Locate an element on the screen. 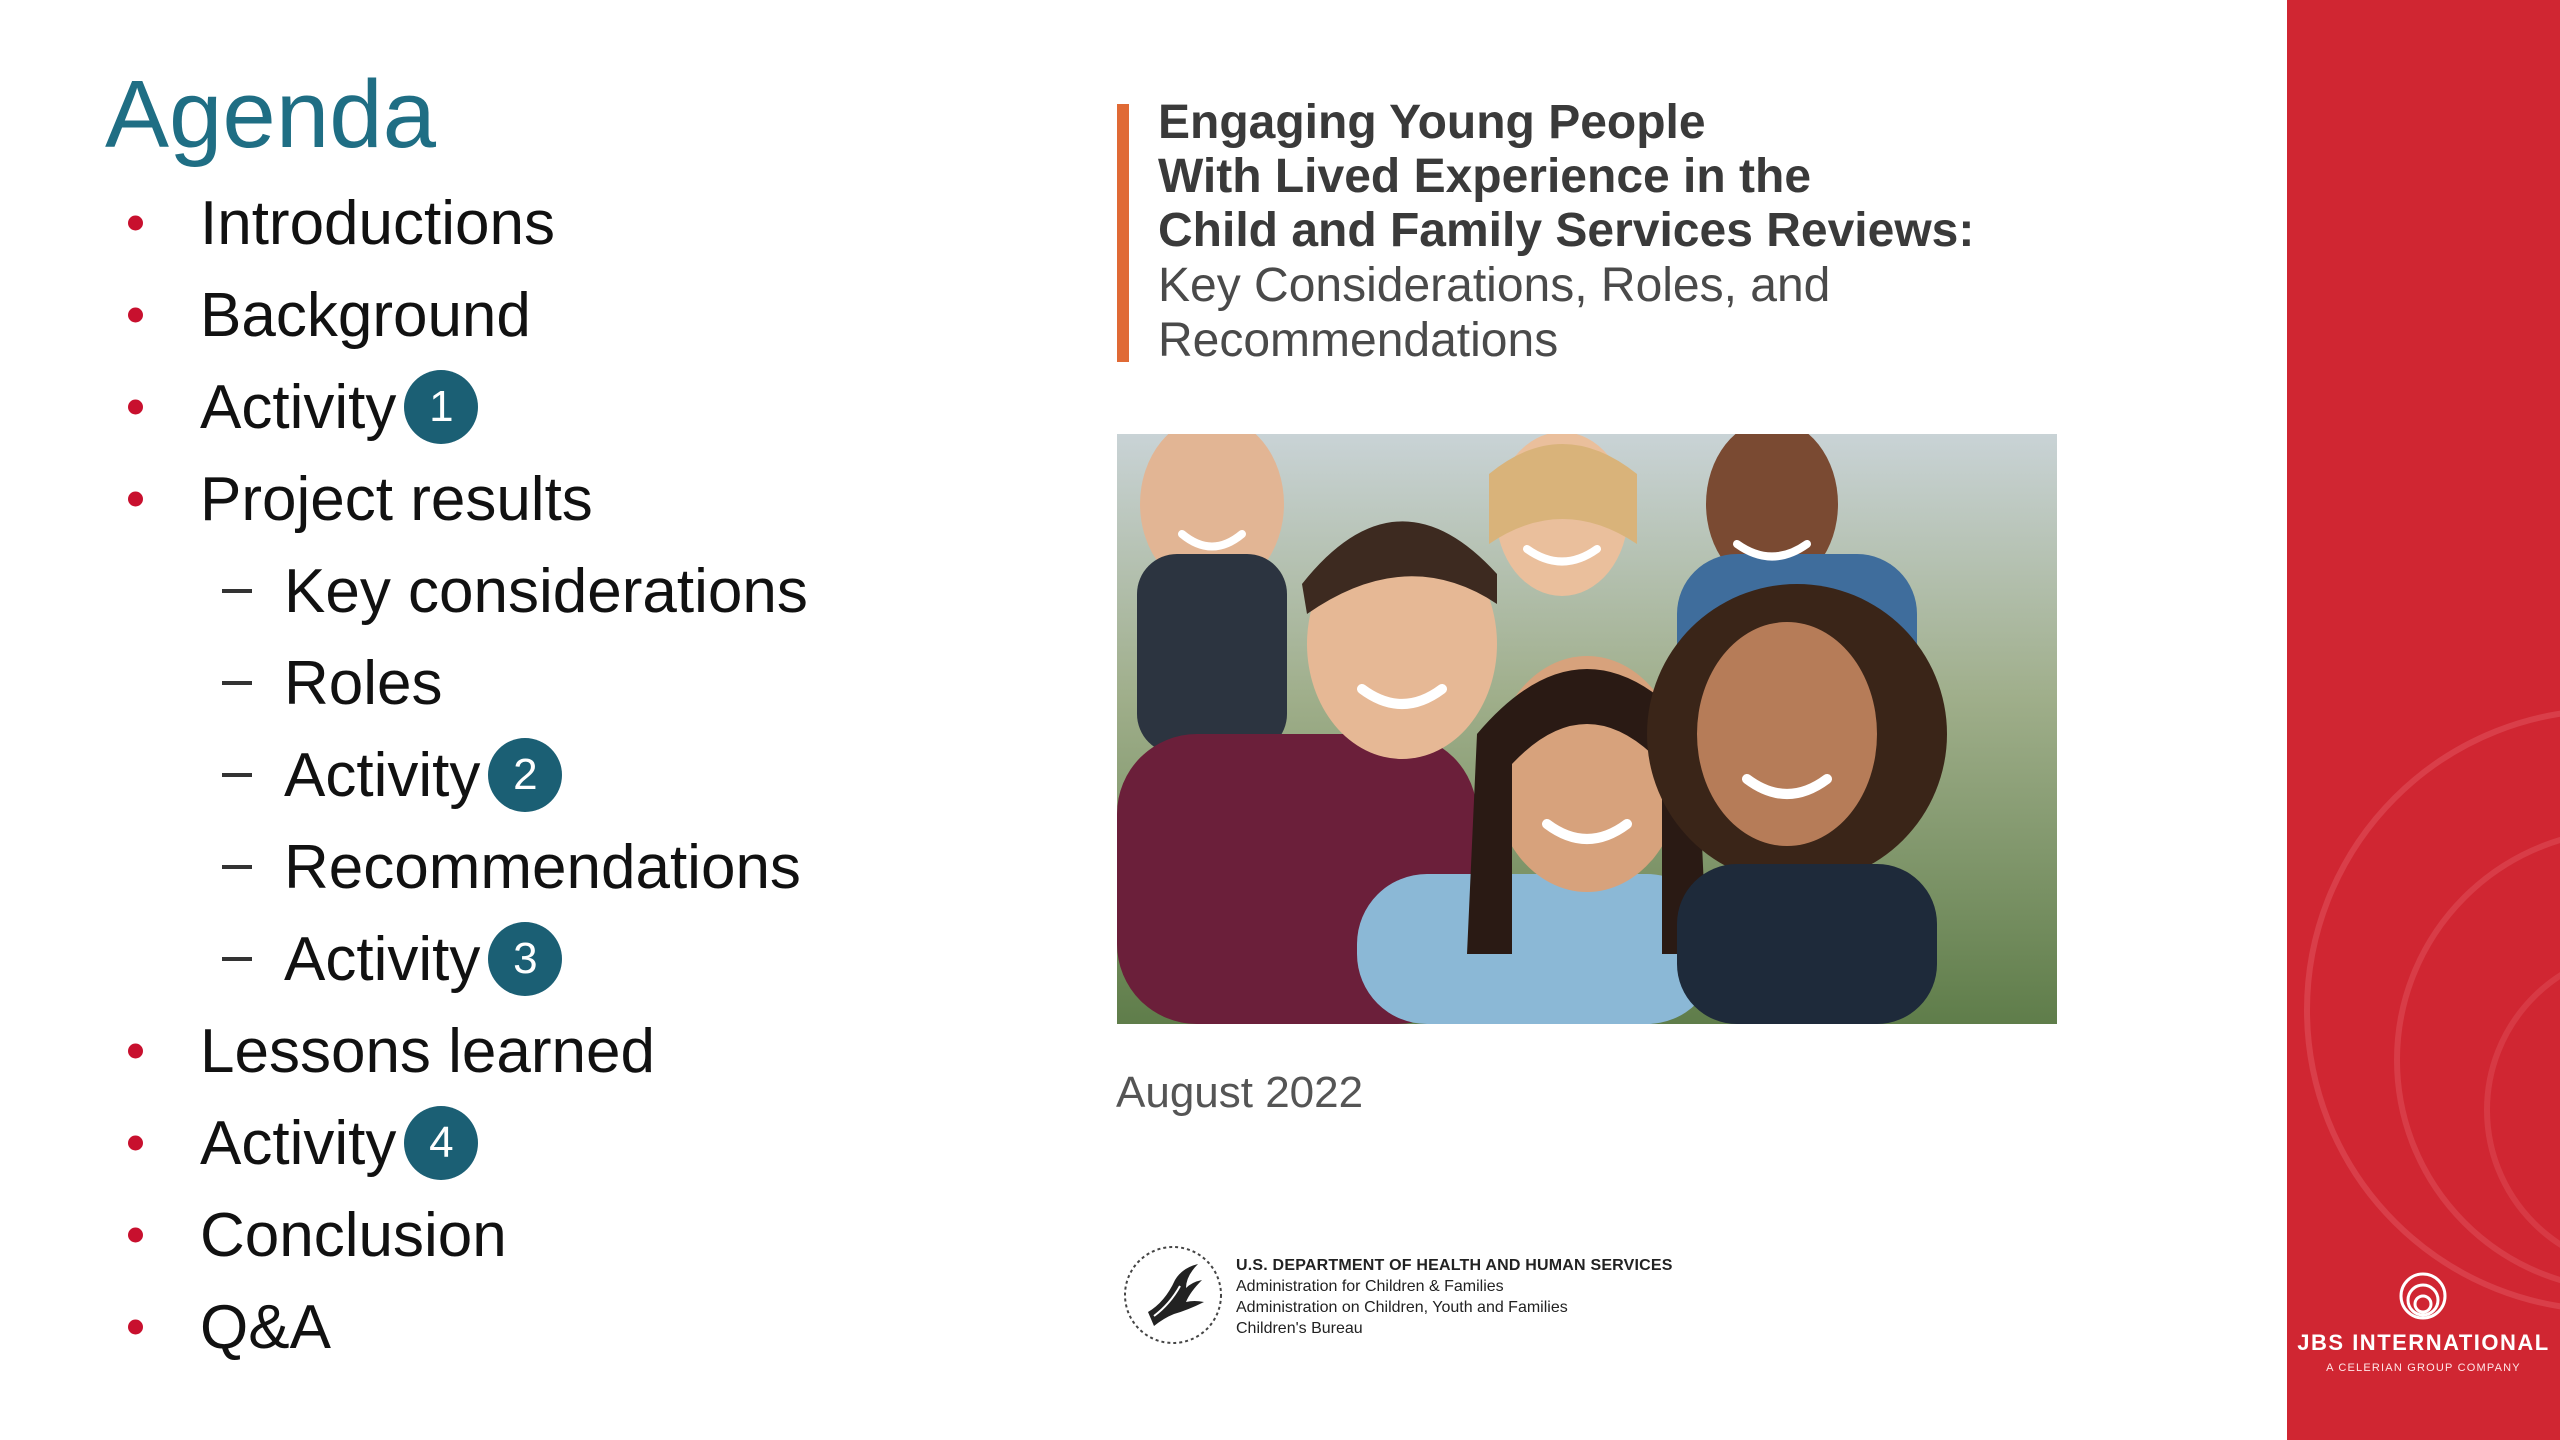  agenda-item: Background is located at coordinates (329, 315).